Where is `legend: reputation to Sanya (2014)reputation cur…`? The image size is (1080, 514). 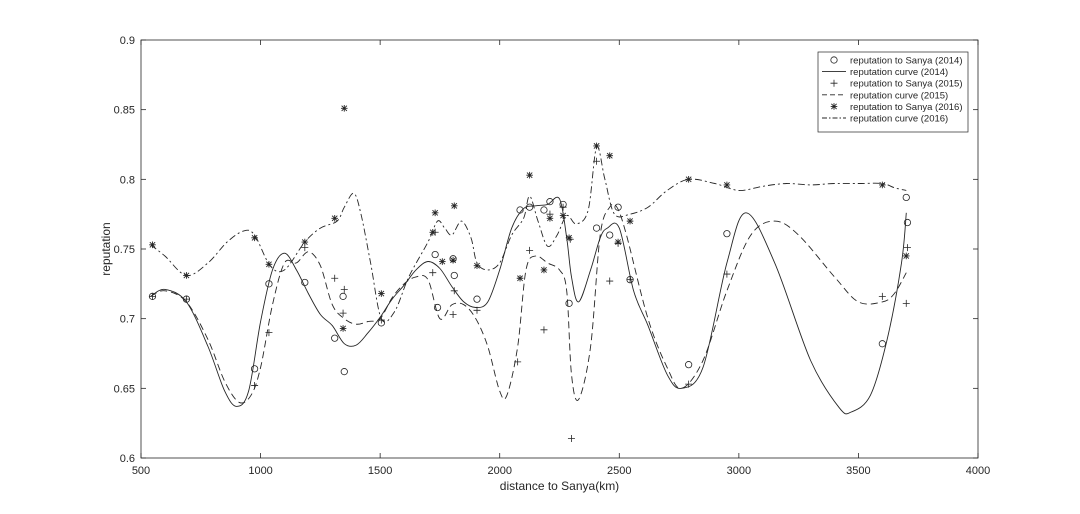 legend: reputation to Sanya (2014)reputation cur… is located at coordinates (893, 92).